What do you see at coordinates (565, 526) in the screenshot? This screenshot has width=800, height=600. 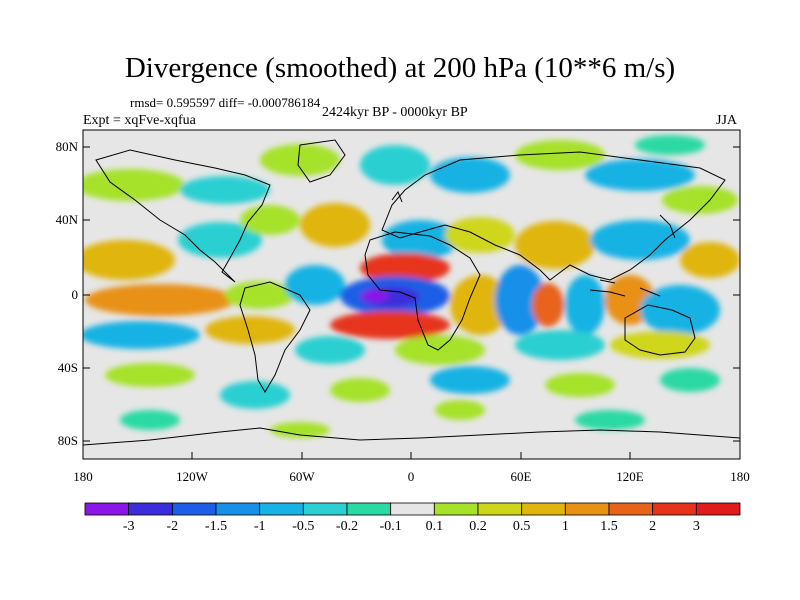 I see `colorbar-label: 1` at bounding box center [565, 526].